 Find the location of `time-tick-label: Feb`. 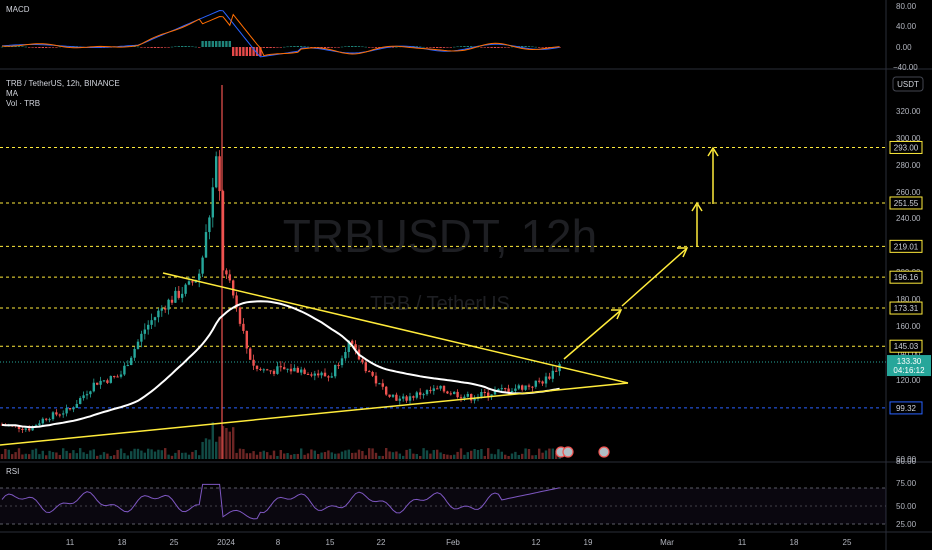

time-tick-label: Feb is located at coordinates (453, 542).